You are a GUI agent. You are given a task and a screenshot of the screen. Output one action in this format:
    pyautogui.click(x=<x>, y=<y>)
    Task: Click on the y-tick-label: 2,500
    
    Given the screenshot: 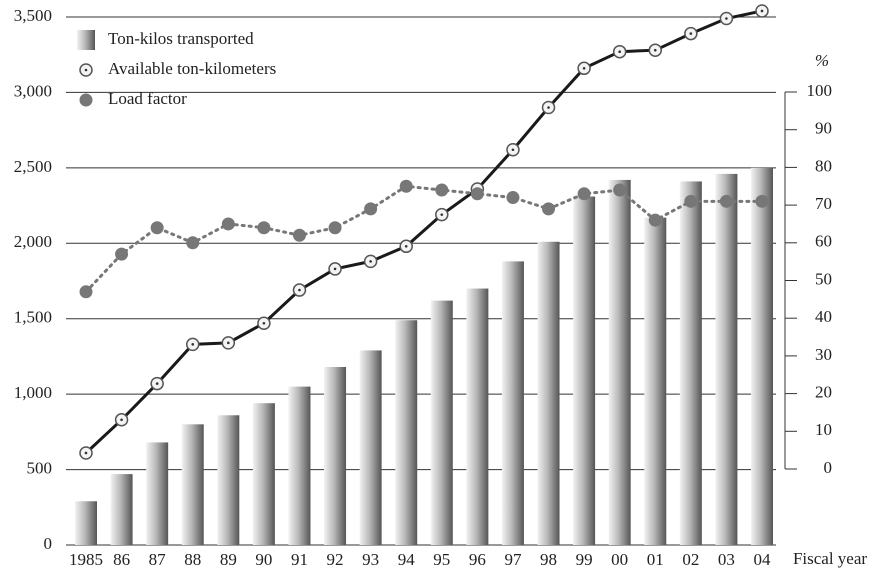 What is the action you would take?
    pyautogui.click(x=33, y=166)
    